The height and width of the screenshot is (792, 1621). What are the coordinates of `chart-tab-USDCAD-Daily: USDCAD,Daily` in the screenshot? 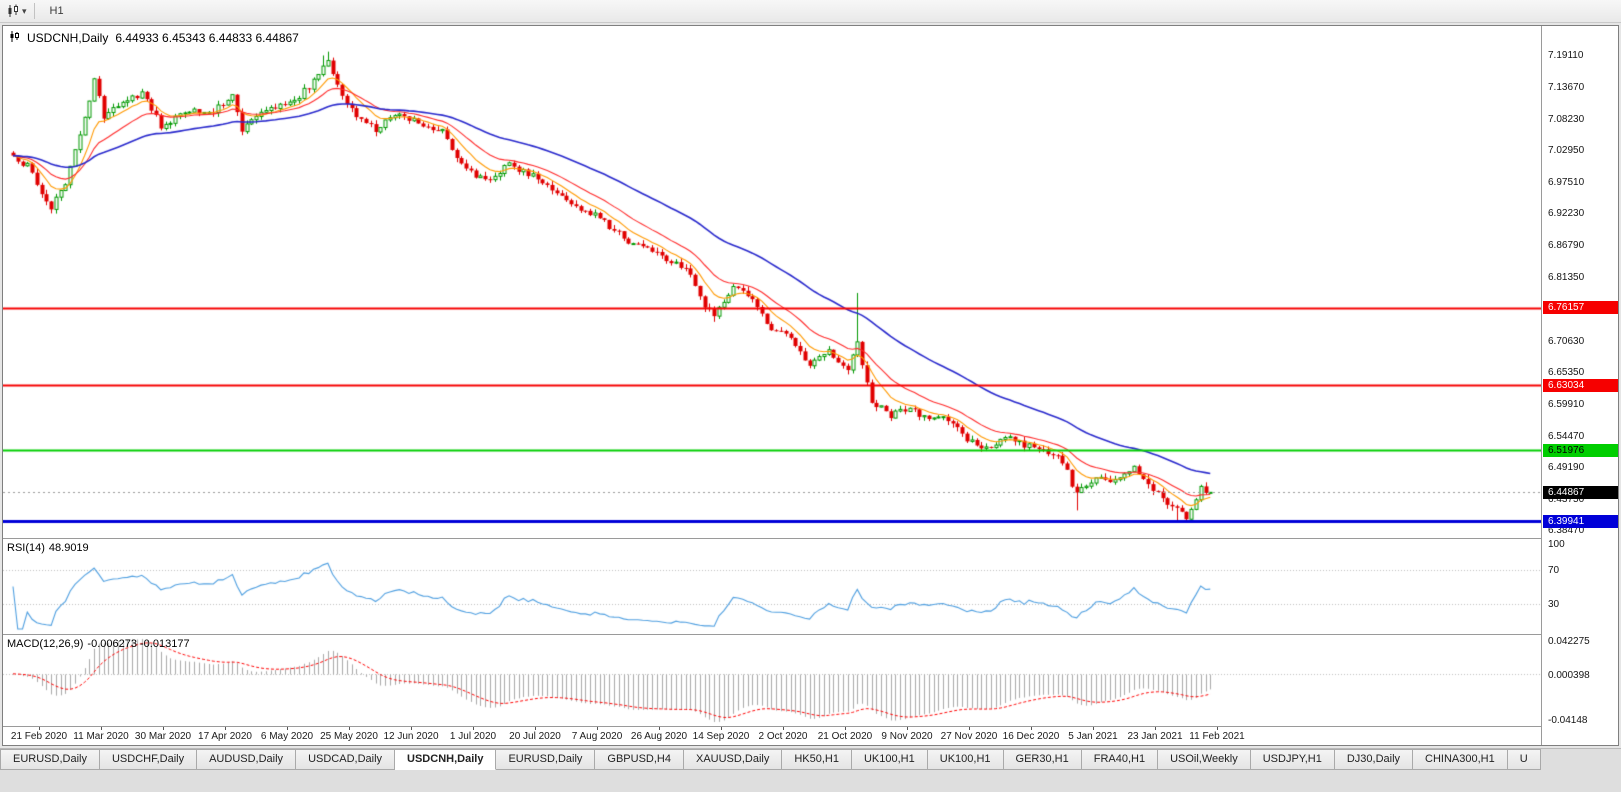 It's located at (346, 759).